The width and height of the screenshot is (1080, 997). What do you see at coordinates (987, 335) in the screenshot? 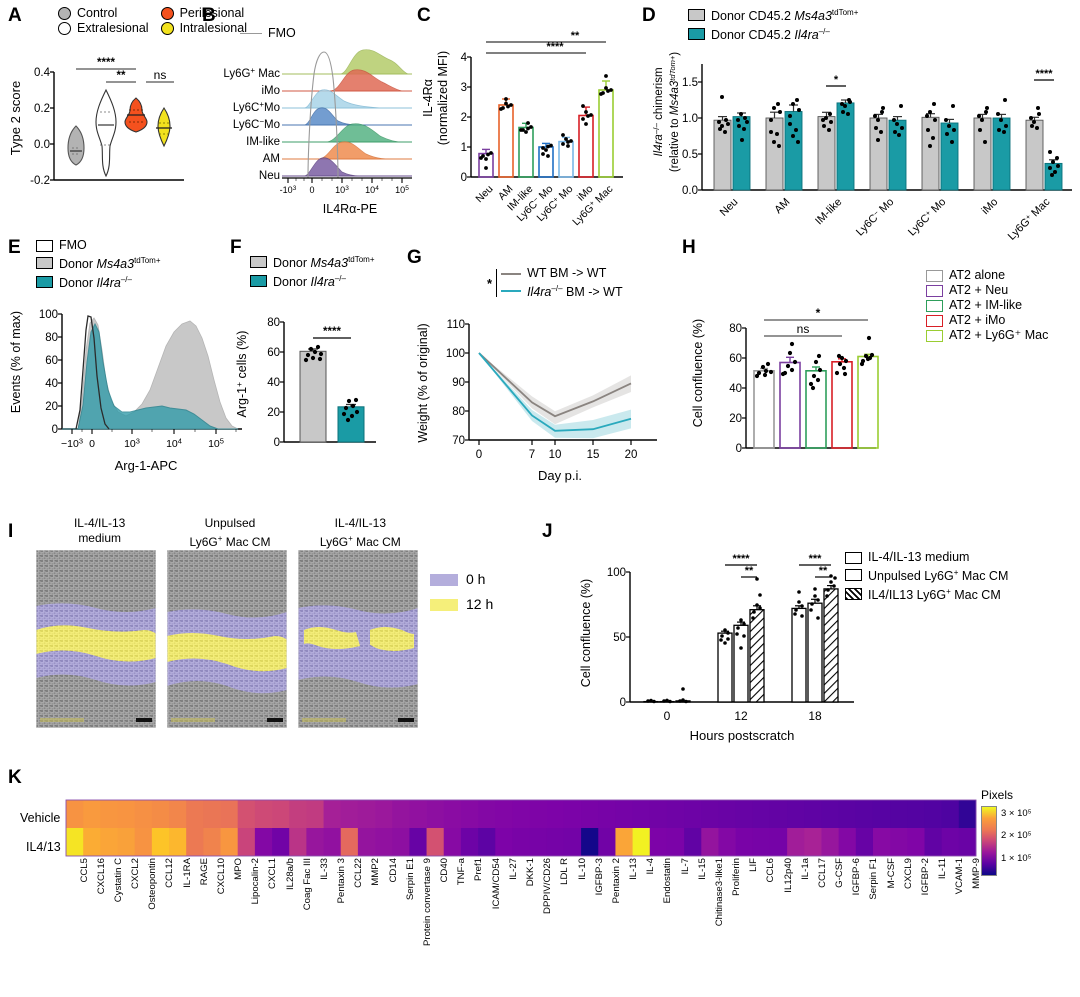
I see `legend-item: AT2 + Ly6G⁺ Mac` at bounding box center [987, 335].